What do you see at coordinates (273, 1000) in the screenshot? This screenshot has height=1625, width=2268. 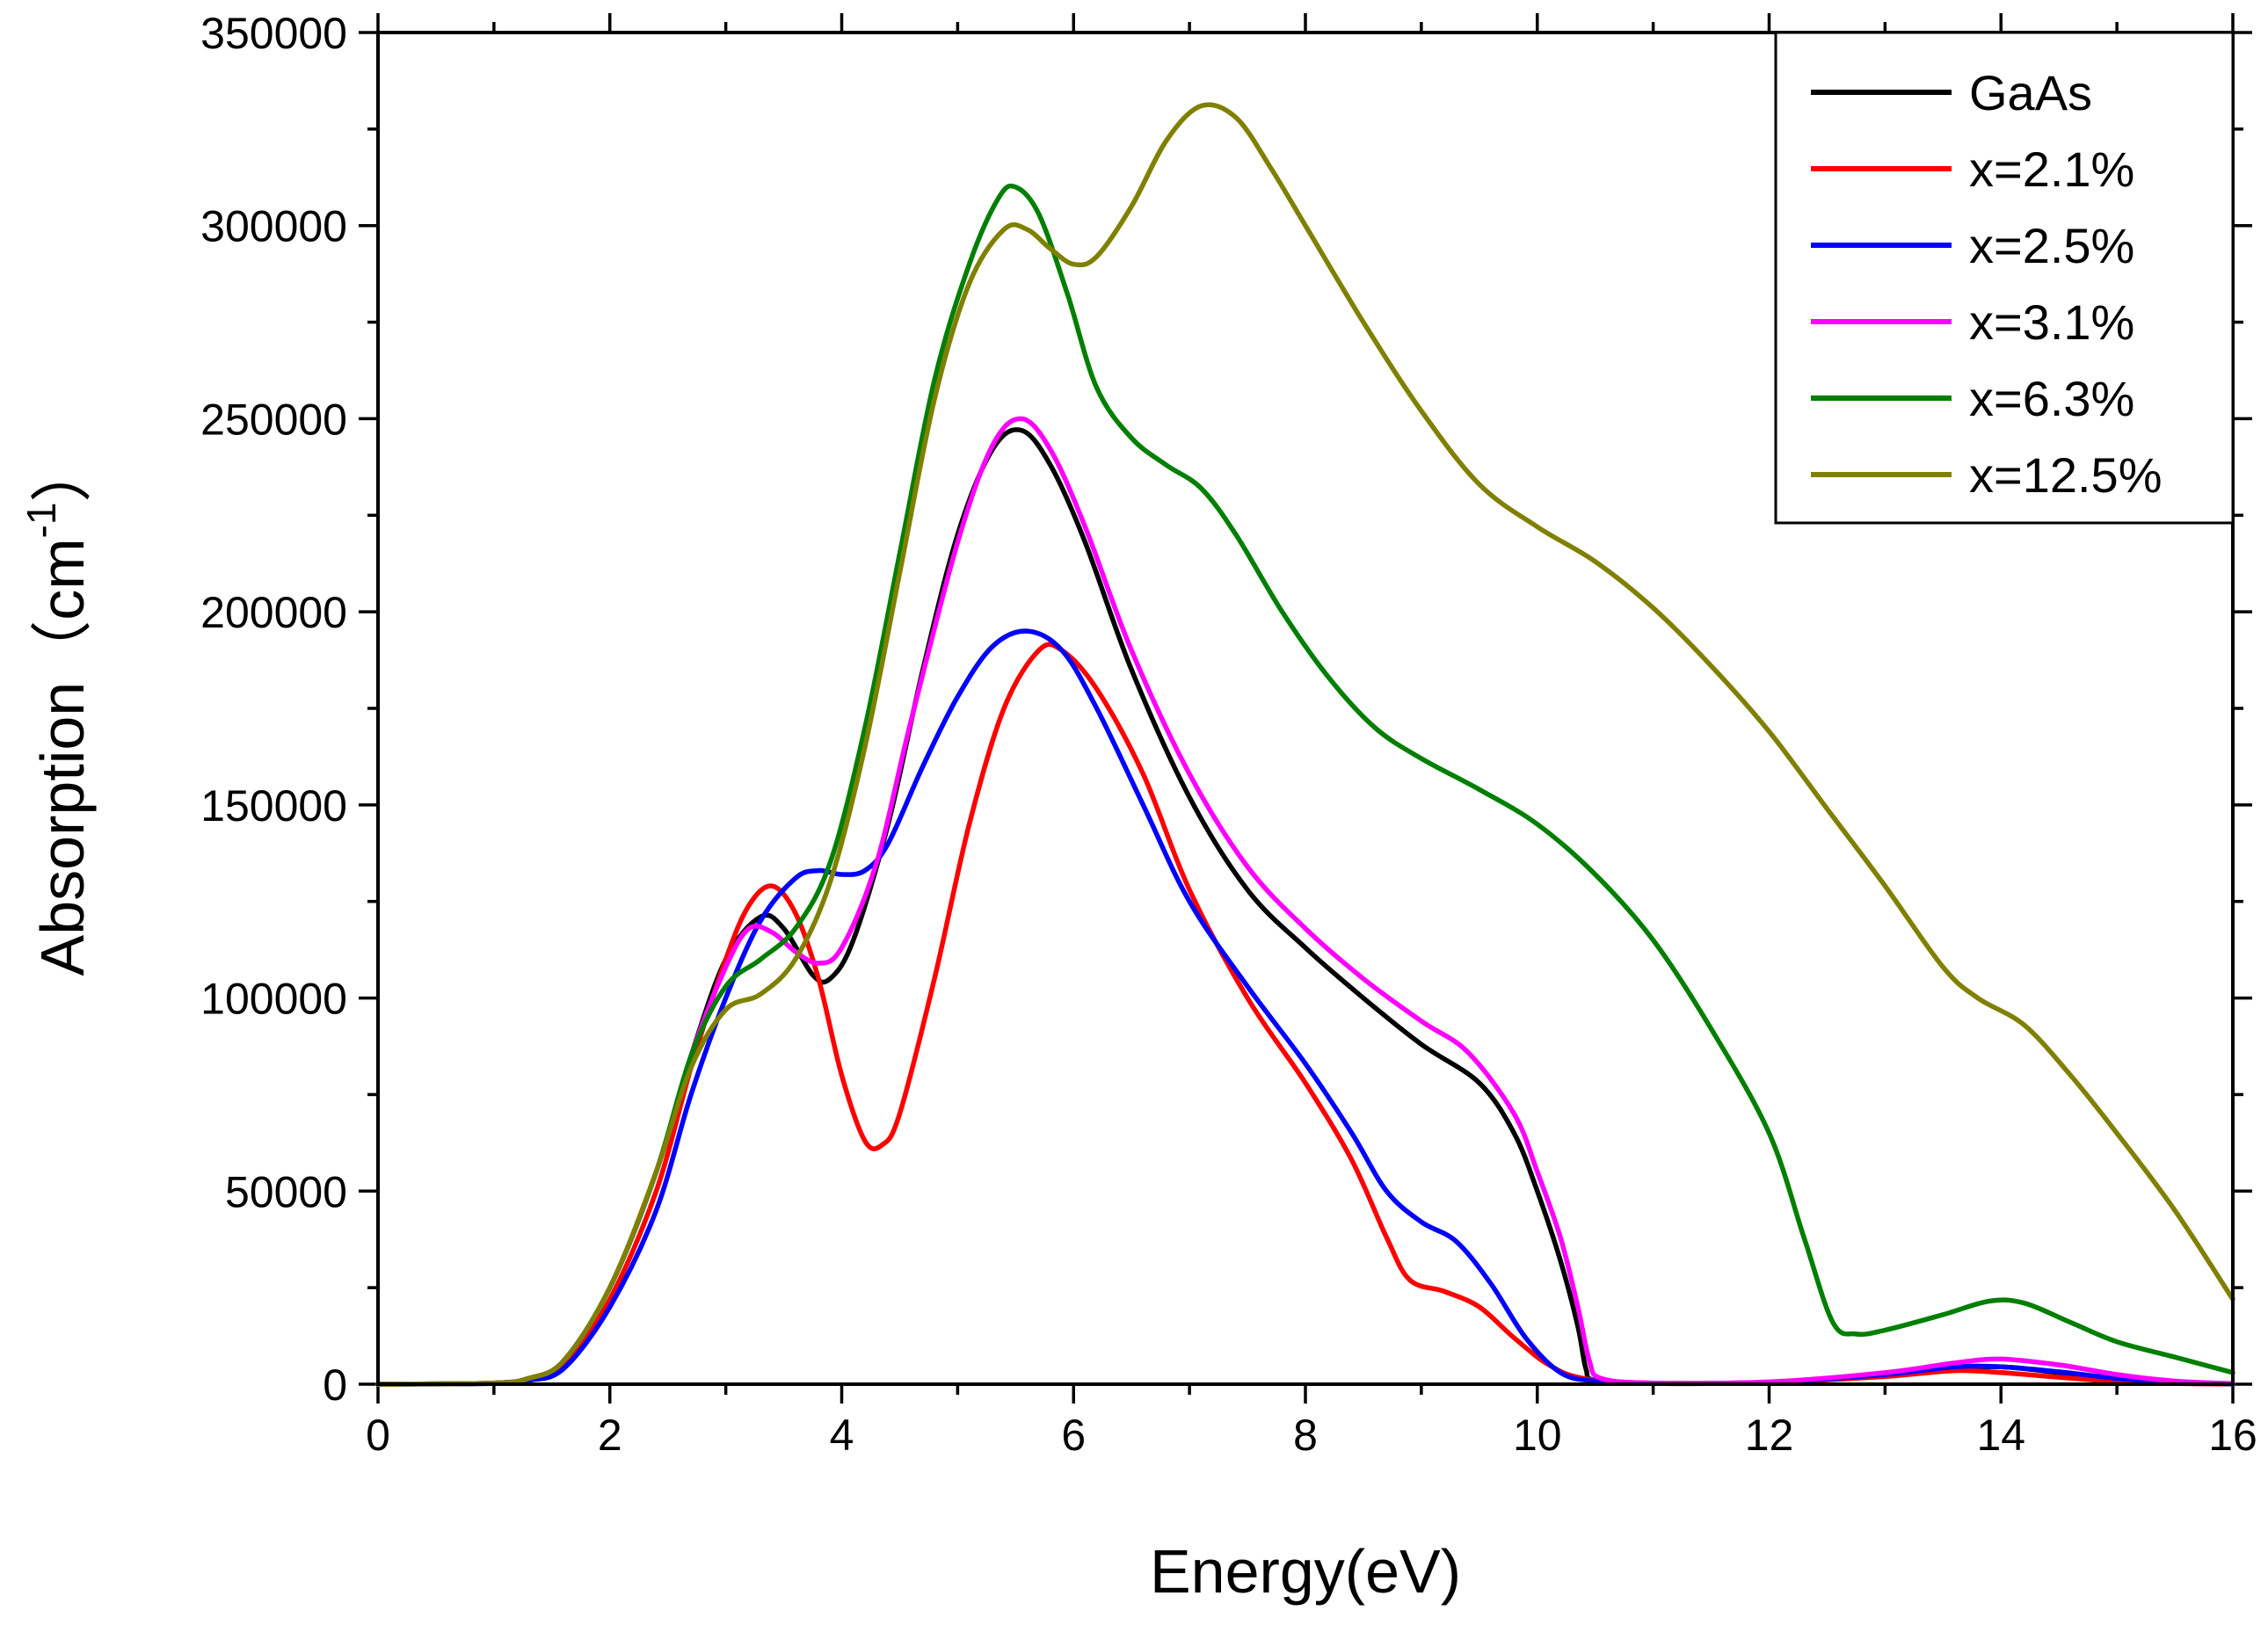 I see `y-tick-label: 100000` at bounding box center [273, 1000].